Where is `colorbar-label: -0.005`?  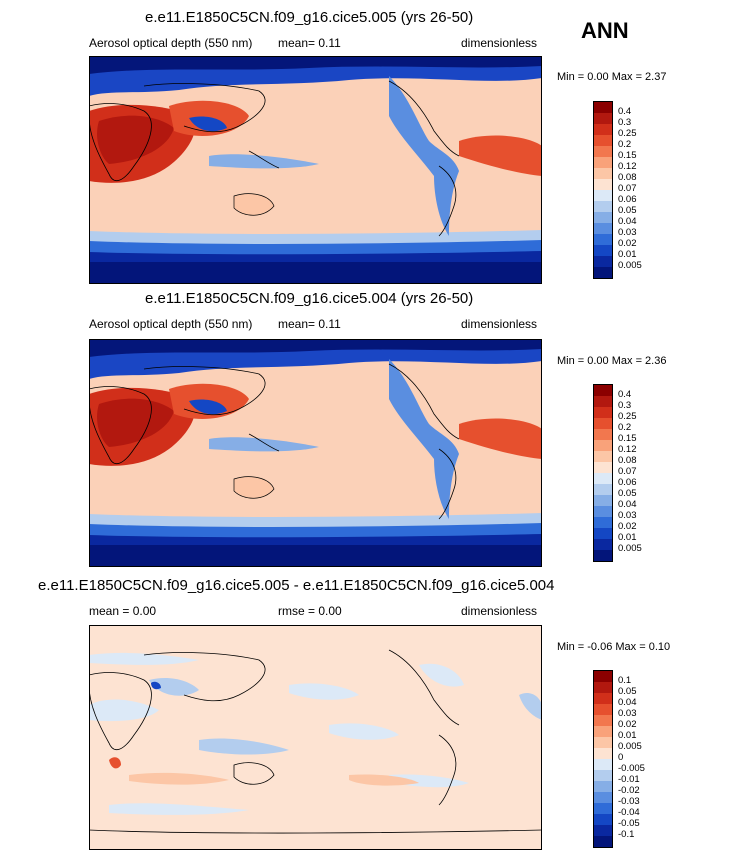 colorbar-label: -0.005 is located at coordinates (631, 768).